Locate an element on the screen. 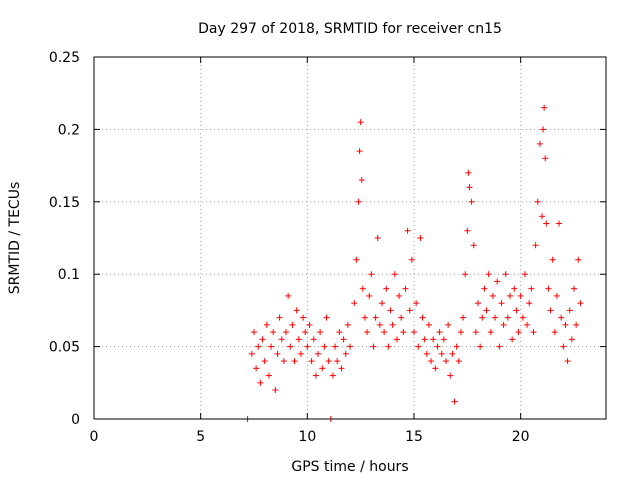  y-tick-label: 0.05 is located at coordinates (64, 348).